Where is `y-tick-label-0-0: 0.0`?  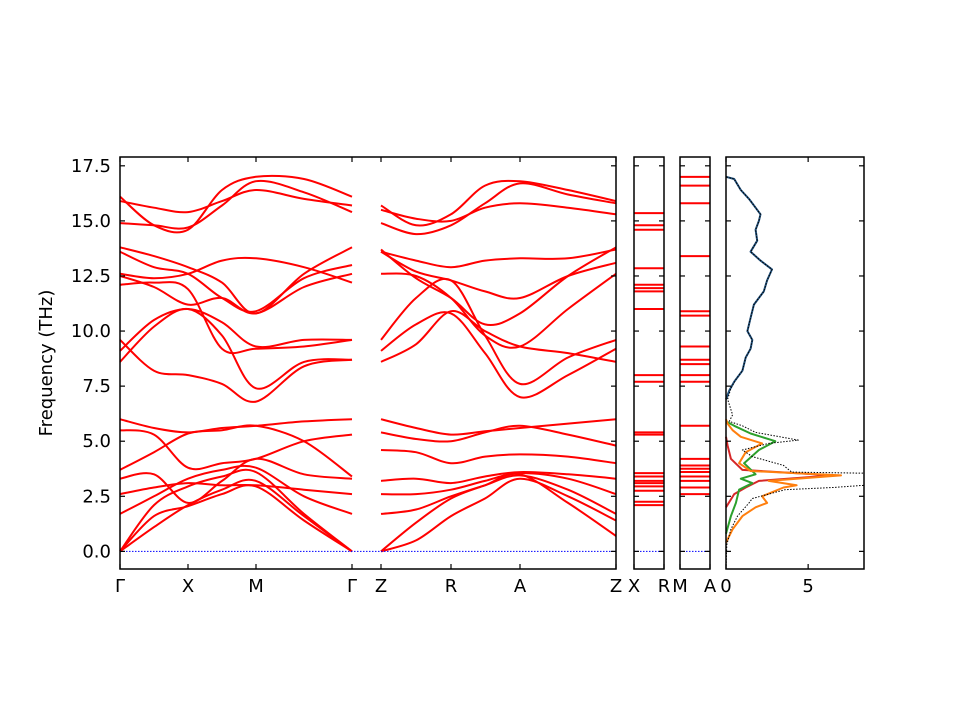
y-tick-label-0-0: 0.0 is located at coordinates (96, 551).